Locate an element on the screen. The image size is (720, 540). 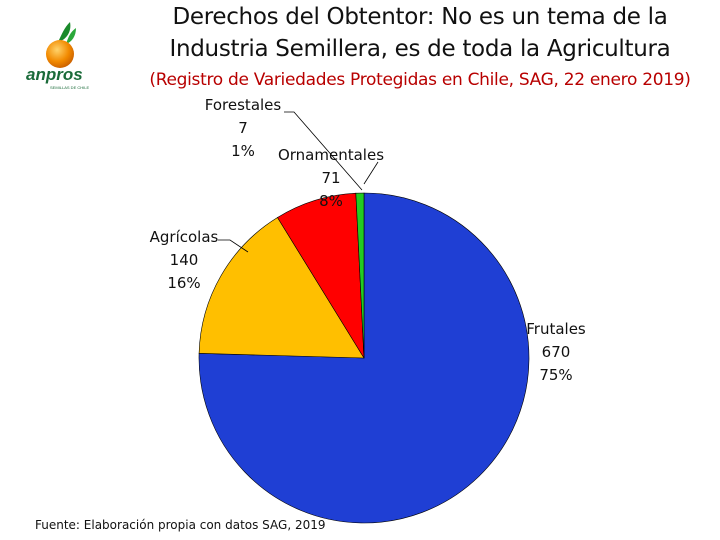
slice-label-frutales: Frutales is located at coordinates (556, 329).